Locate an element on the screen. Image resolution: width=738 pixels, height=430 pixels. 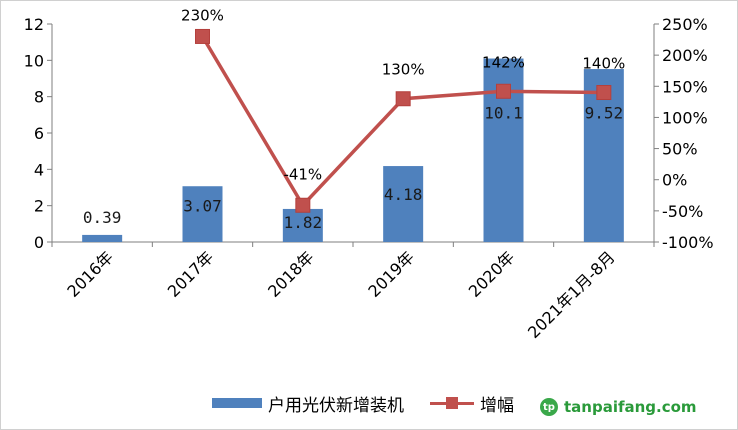
legend-square-marker-icon is located at coordinates (452, 403).